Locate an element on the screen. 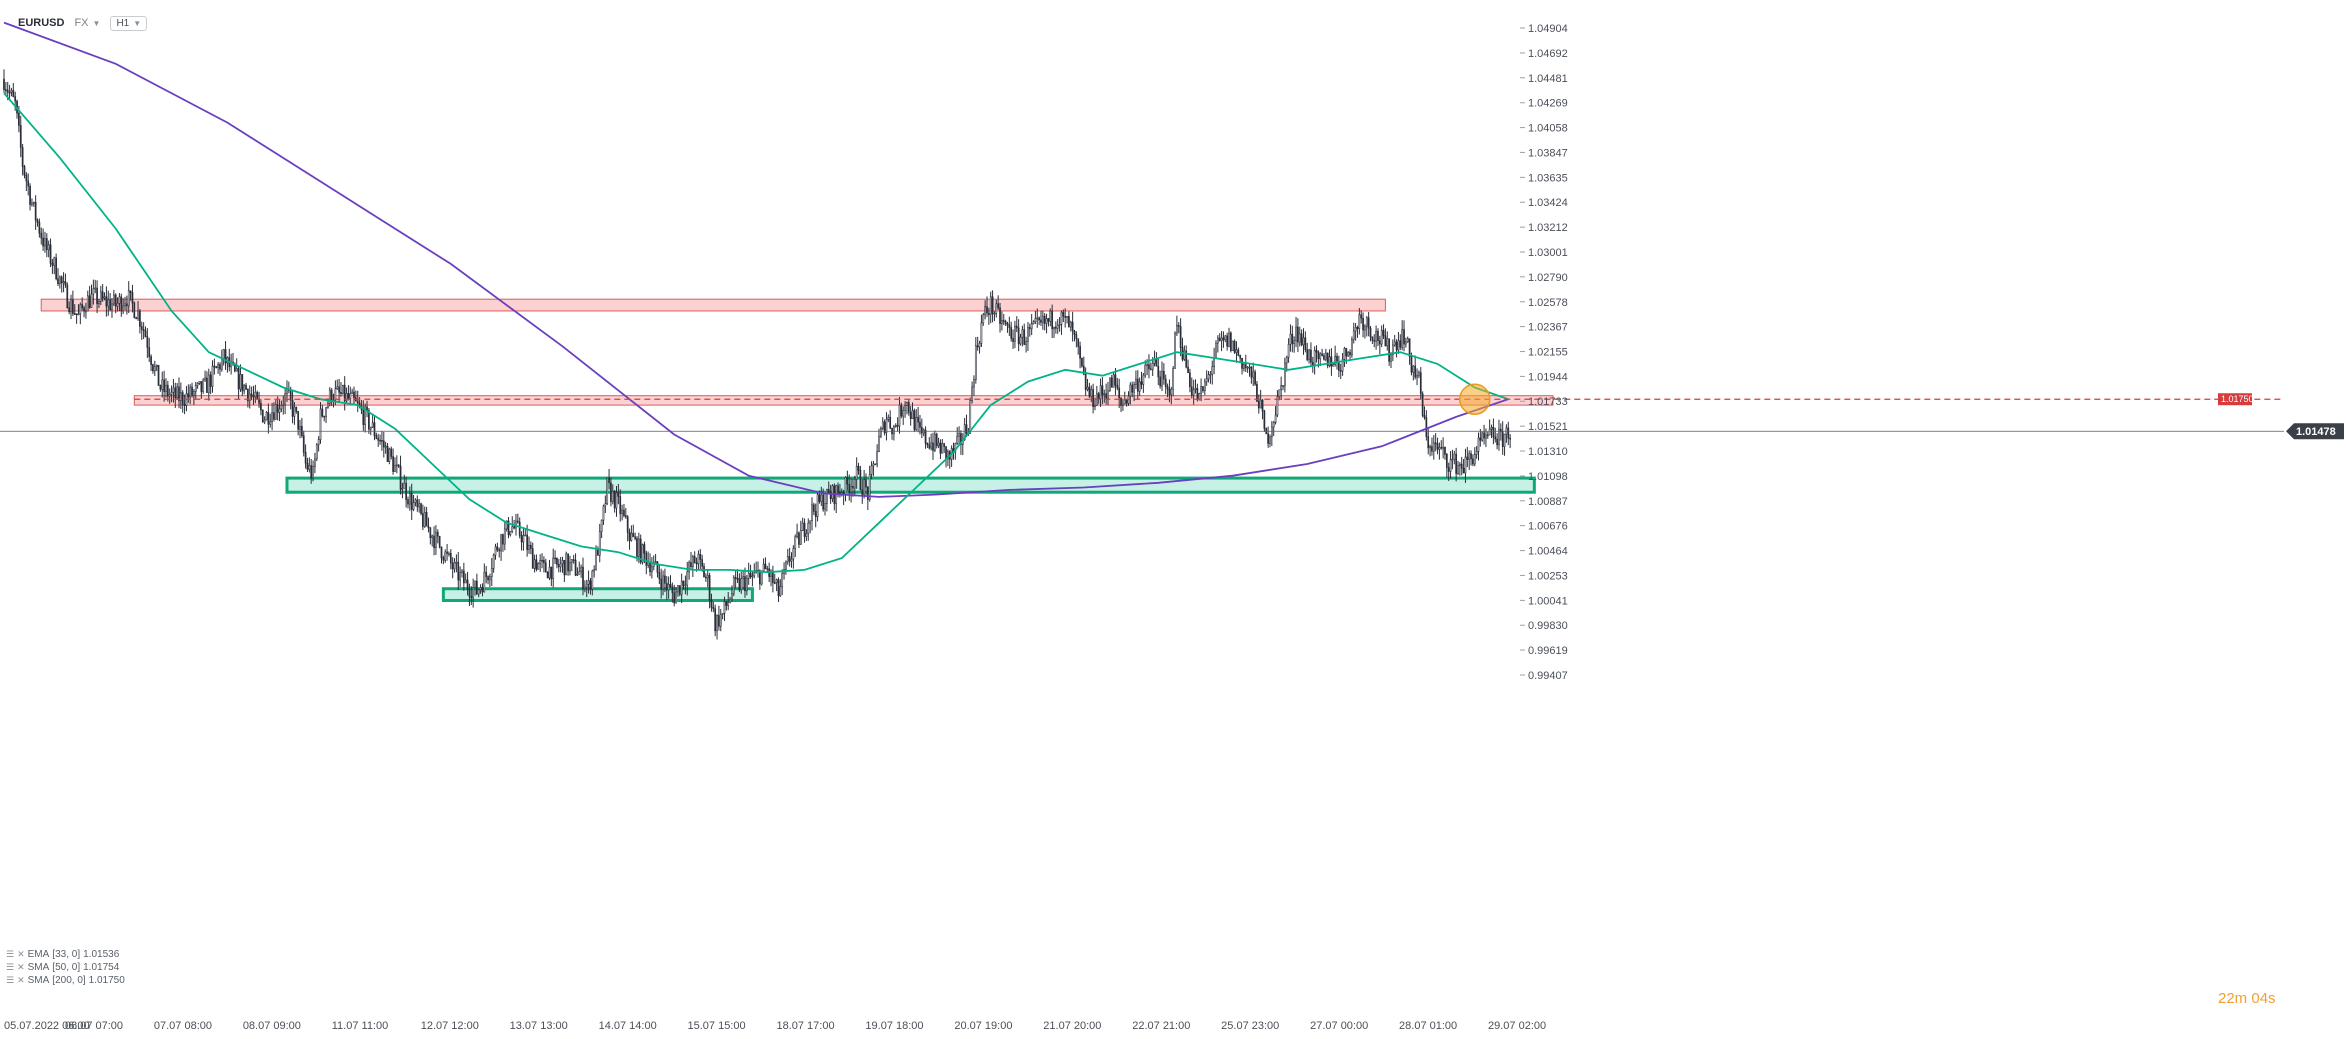 The image size is (2346, 1039). y-tick-label: 1.01098 is located at coordinates (1548, 477).